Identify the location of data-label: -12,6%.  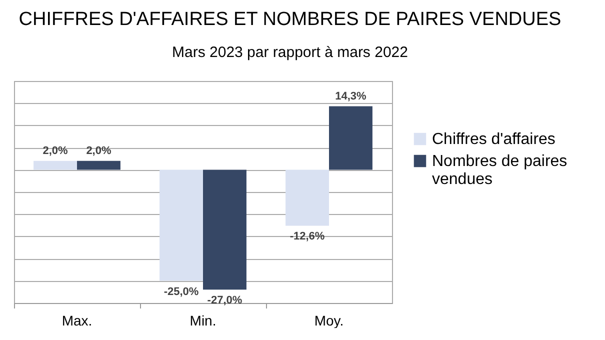
(307, 236).